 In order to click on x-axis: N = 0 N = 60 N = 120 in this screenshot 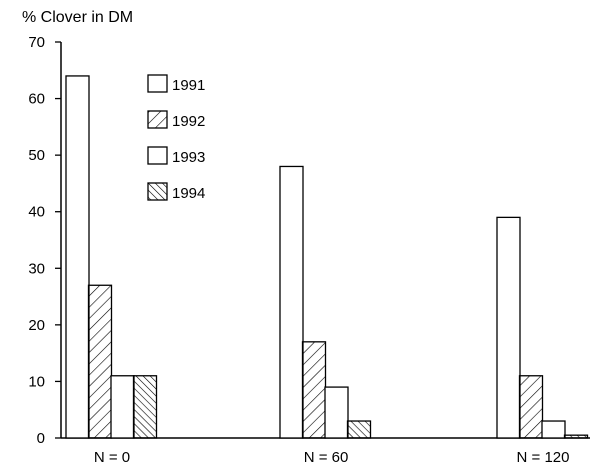, I will do `click(325, 451)`.